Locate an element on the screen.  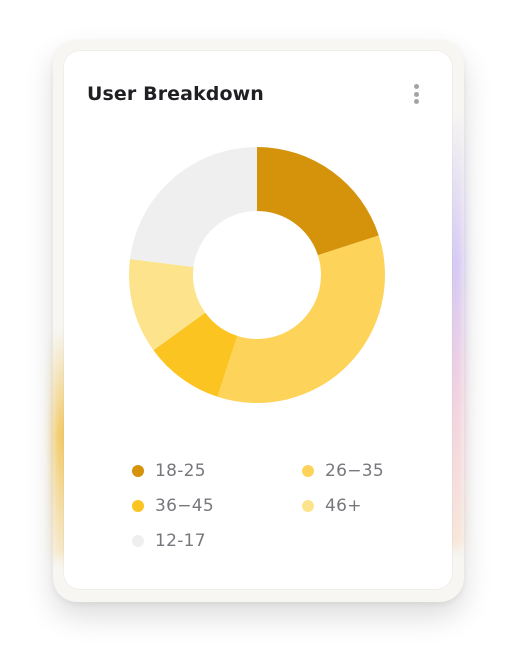
legend-item: 36−45 is located at coordinates (173, 506).